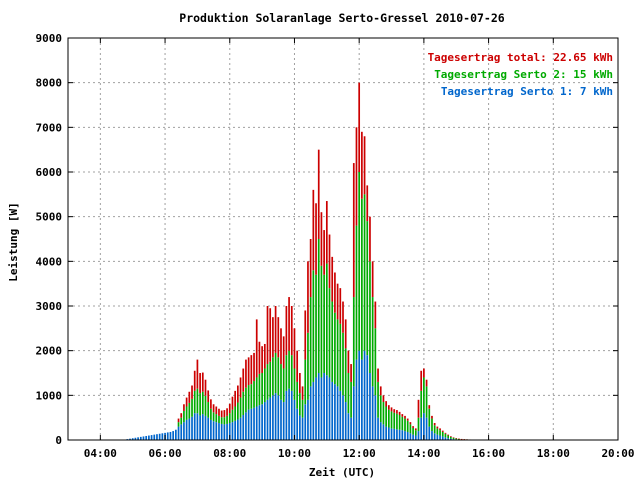 Image resolution: width=640 pixels, height=480 pixels. Describe the element at coordinates (13, 241) in the screenshot. I see `y-axis-label: Leistung [W]` at that location.